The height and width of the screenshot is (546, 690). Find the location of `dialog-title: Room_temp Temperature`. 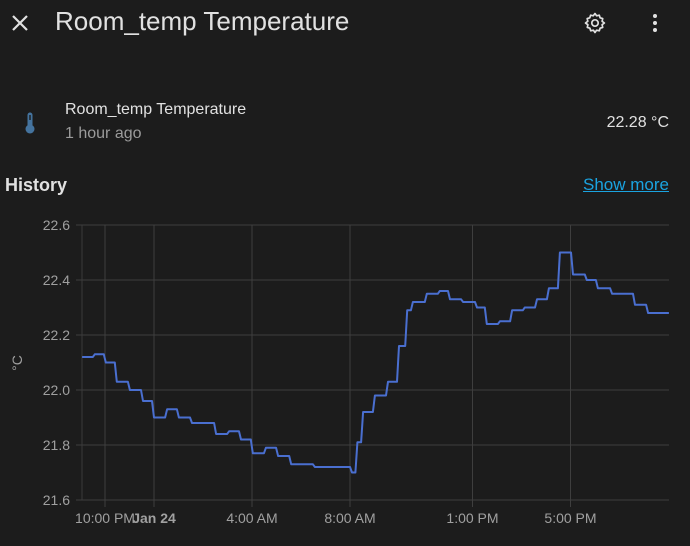

dialog-title: Room_temp Temperature is located at coordinates (202, 21).